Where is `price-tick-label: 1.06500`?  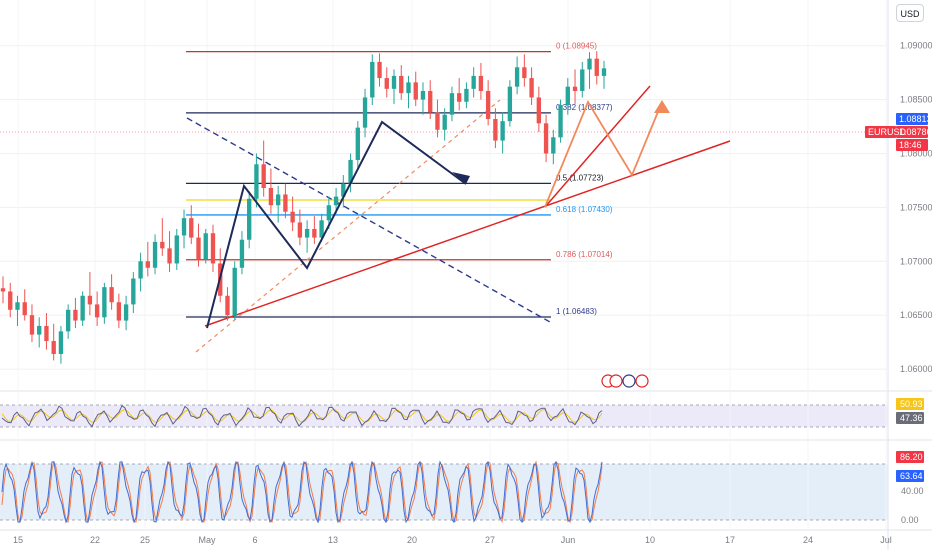 price-tick-label: 1.06500 is located at coordinates (916, 315).